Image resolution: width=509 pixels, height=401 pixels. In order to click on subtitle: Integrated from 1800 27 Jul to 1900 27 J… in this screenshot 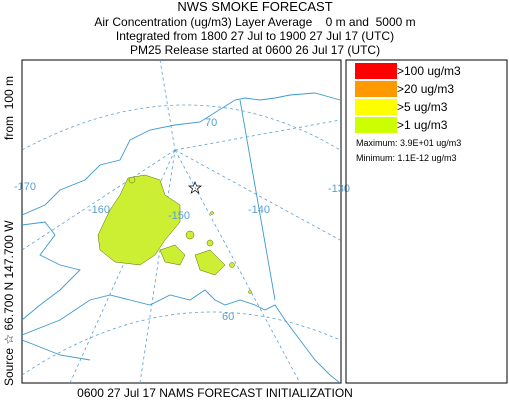, I will do `click(255, 36)`.